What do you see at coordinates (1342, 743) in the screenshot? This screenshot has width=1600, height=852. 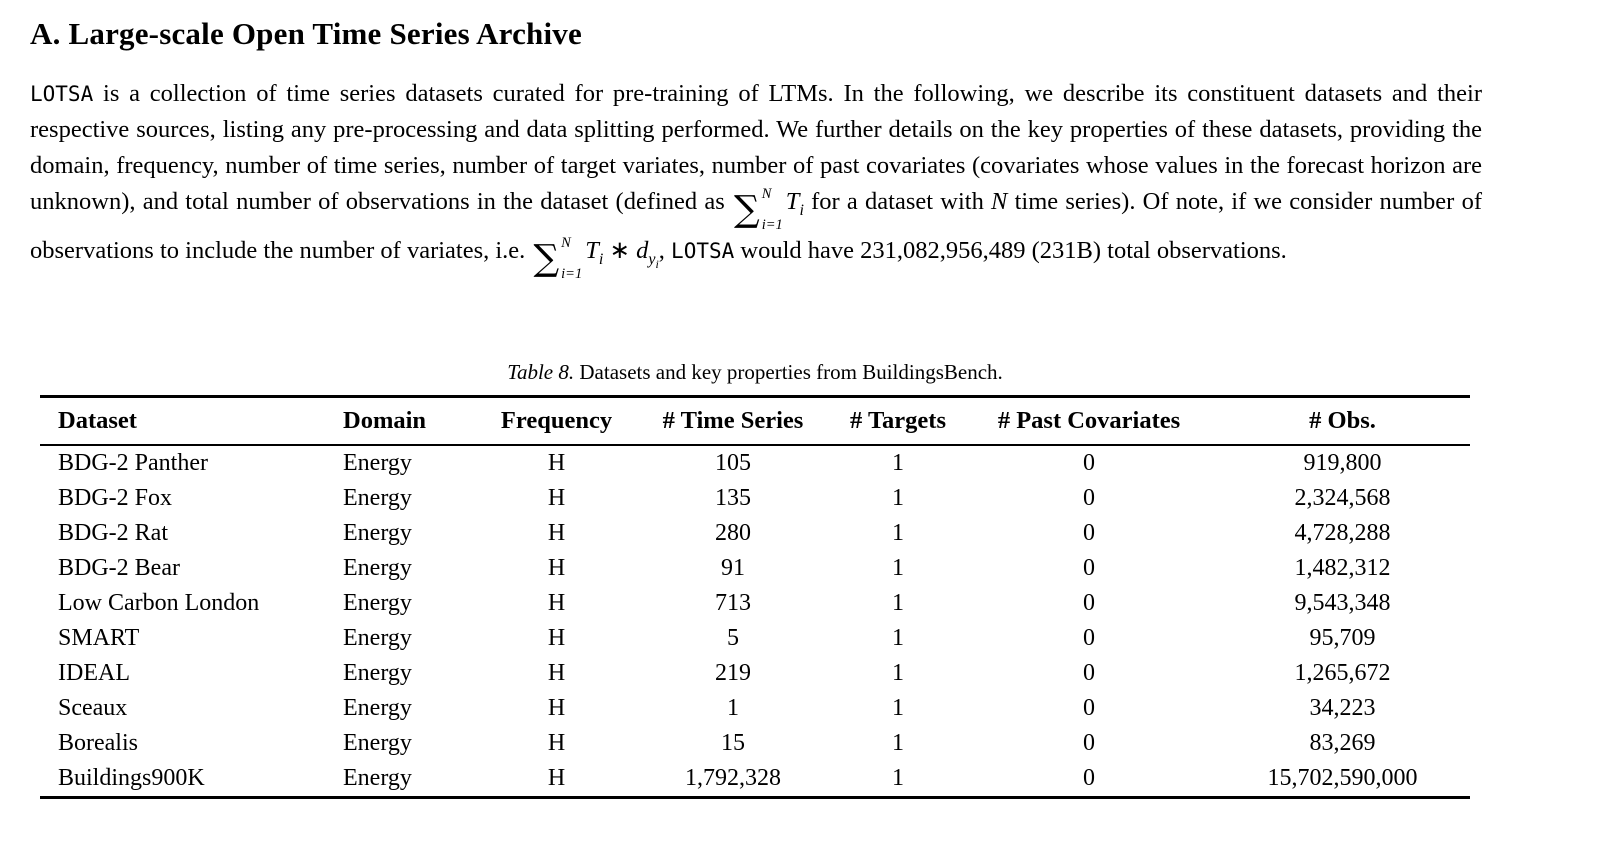 I see `table-cell: 83,269` at bounding box center [1342, 743].